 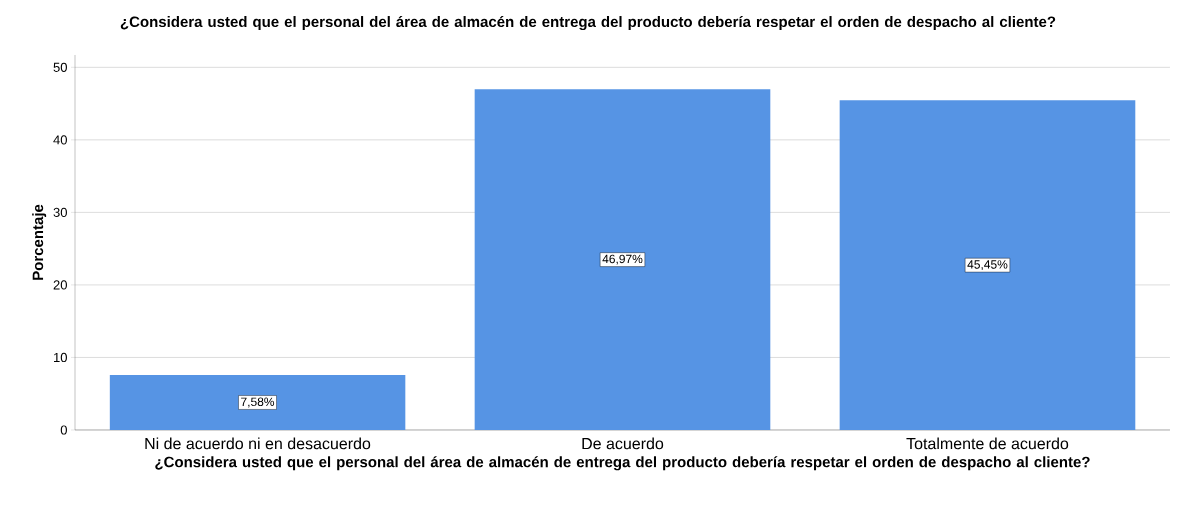 What do you see at coordinates (60, 212) in the screenshot?
I see `y-tick-label: 30` at bounding box center [60, 212].